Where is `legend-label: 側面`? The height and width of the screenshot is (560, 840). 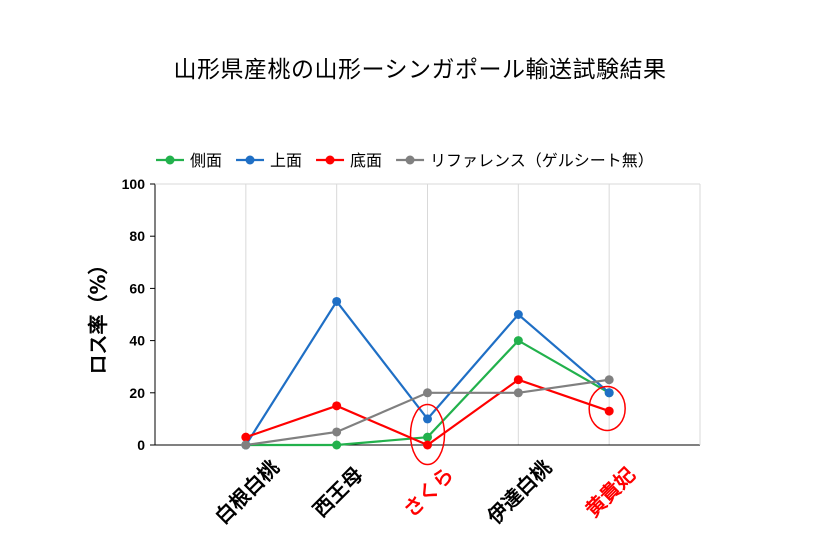
legend-label: 側面 is located at coordinates (206, 160).